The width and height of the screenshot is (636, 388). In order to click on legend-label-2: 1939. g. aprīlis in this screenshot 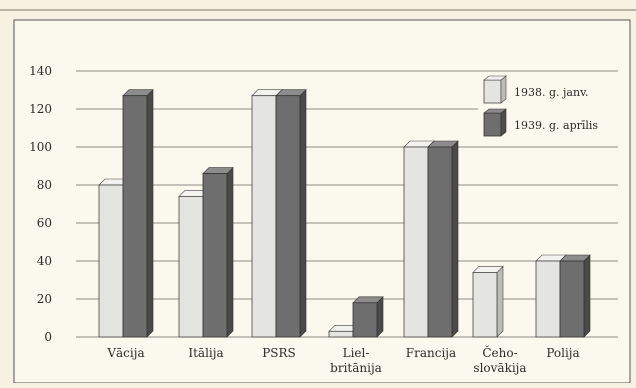, I will do `click(556, 125)`.